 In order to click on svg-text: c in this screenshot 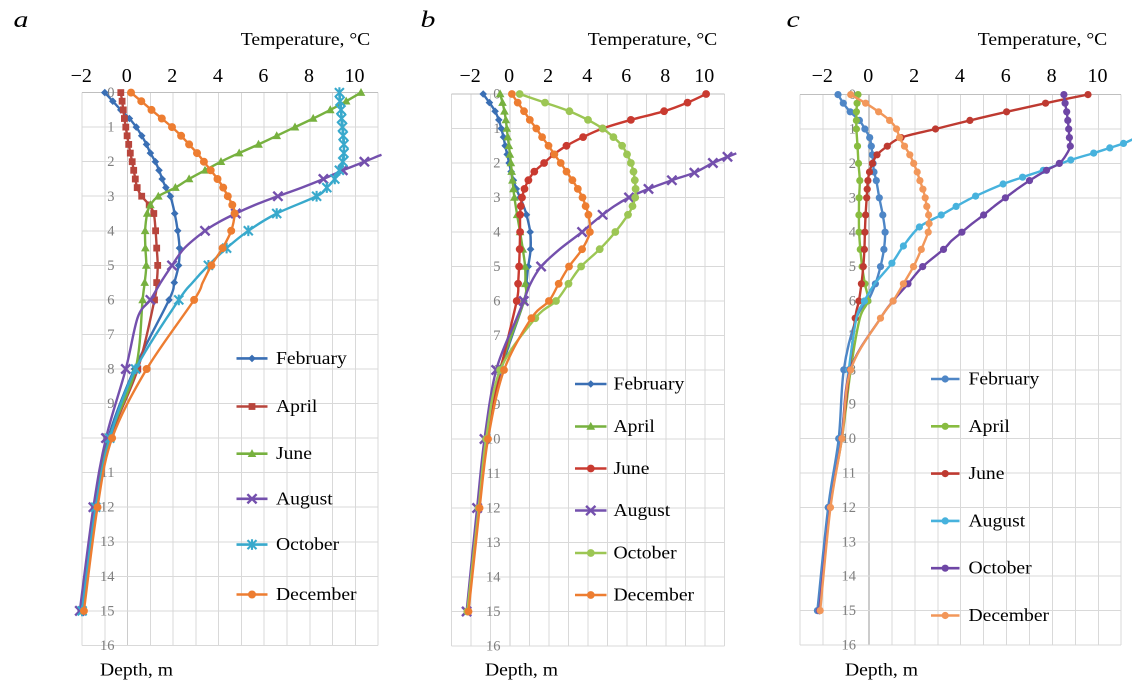, I will do `click(793, 19)`.